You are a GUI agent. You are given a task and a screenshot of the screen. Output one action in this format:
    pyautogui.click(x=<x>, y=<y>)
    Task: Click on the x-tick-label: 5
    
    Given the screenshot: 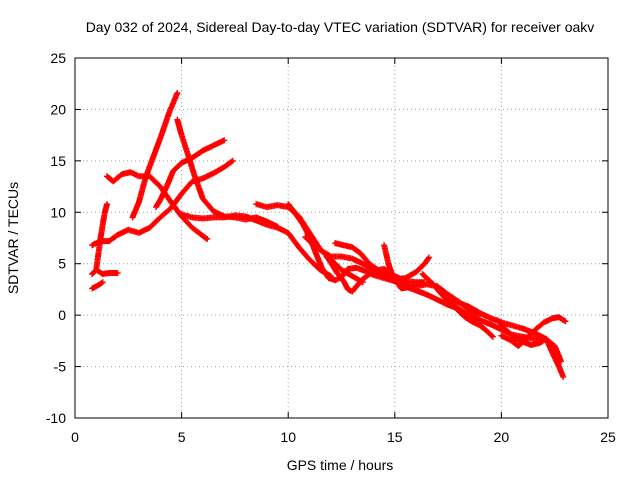 What is the action you would take?
    pyautogui.click(x=182, y=437)
    